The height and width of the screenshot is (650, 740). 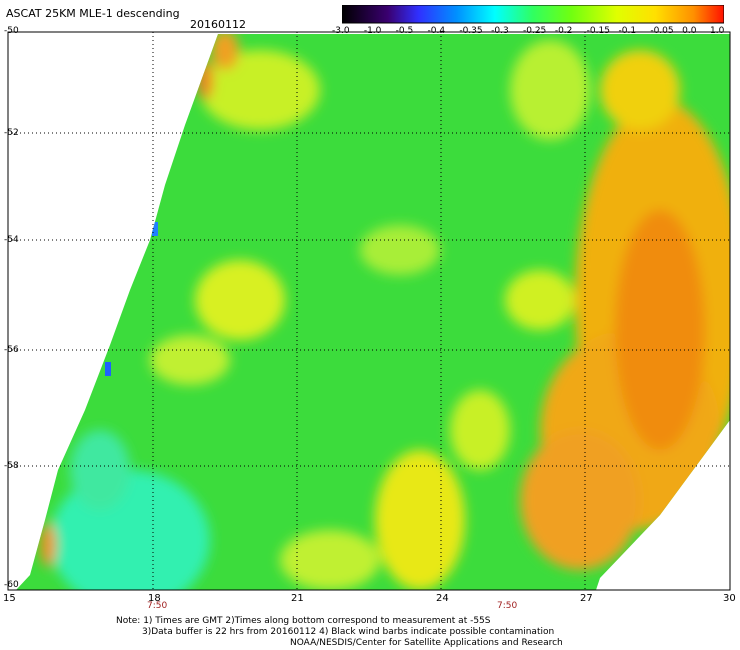 What do you see at coordinates (471, 31) in the screenshot?
I see `colorbar-label: -0.35` at bounding box center [471, 31].